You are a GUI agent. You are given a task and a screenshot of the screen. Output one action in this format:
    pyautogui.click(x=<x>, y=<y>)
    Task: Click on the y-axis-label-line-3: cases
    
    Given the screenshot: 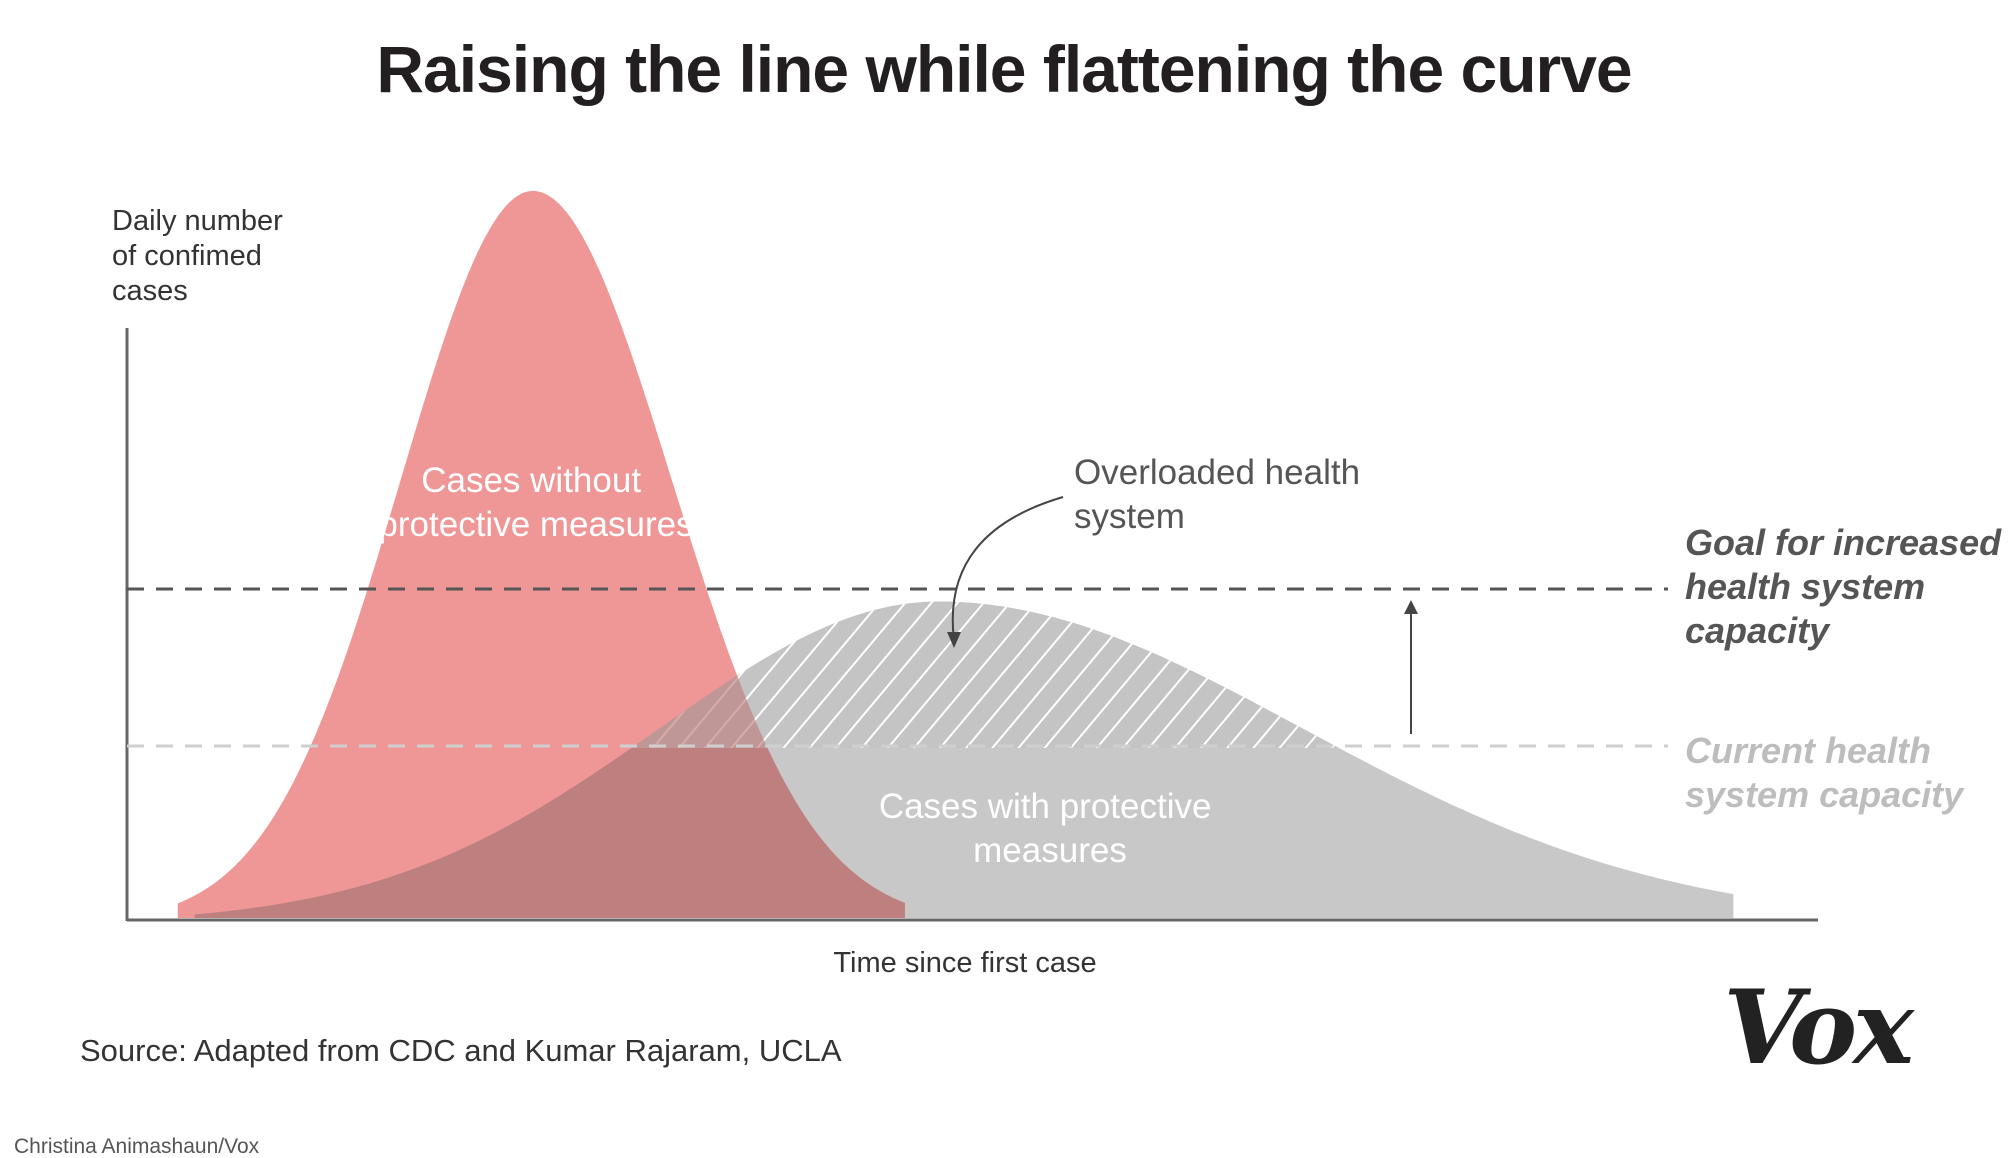 What is the action you would take?
    pyautogui.click(x=150, y=291)
    